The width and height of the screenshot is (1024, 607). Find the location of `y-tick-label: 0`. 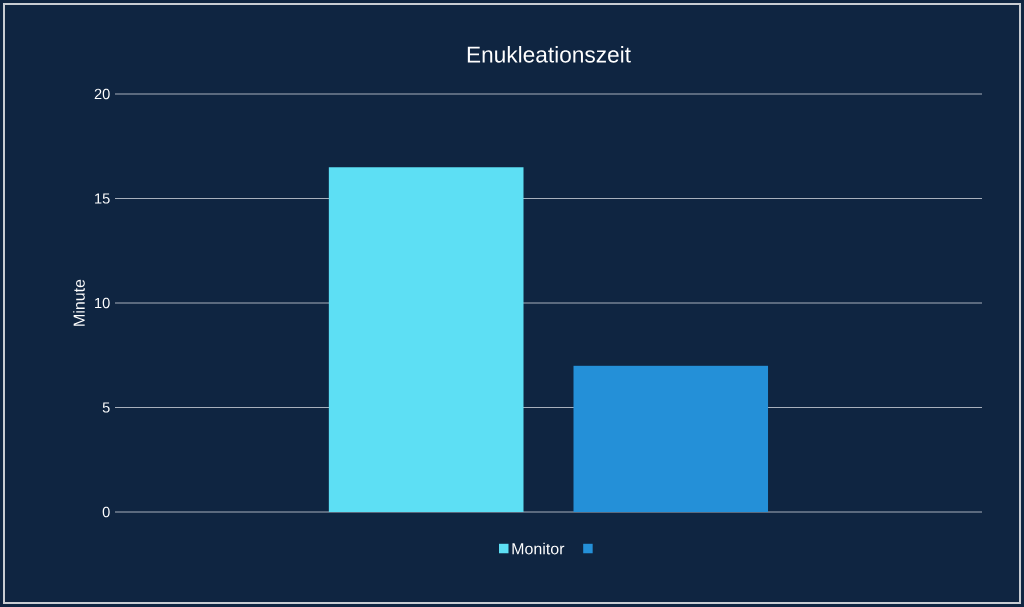

y-tick-label: 0 is located at coordinates (106, 512).